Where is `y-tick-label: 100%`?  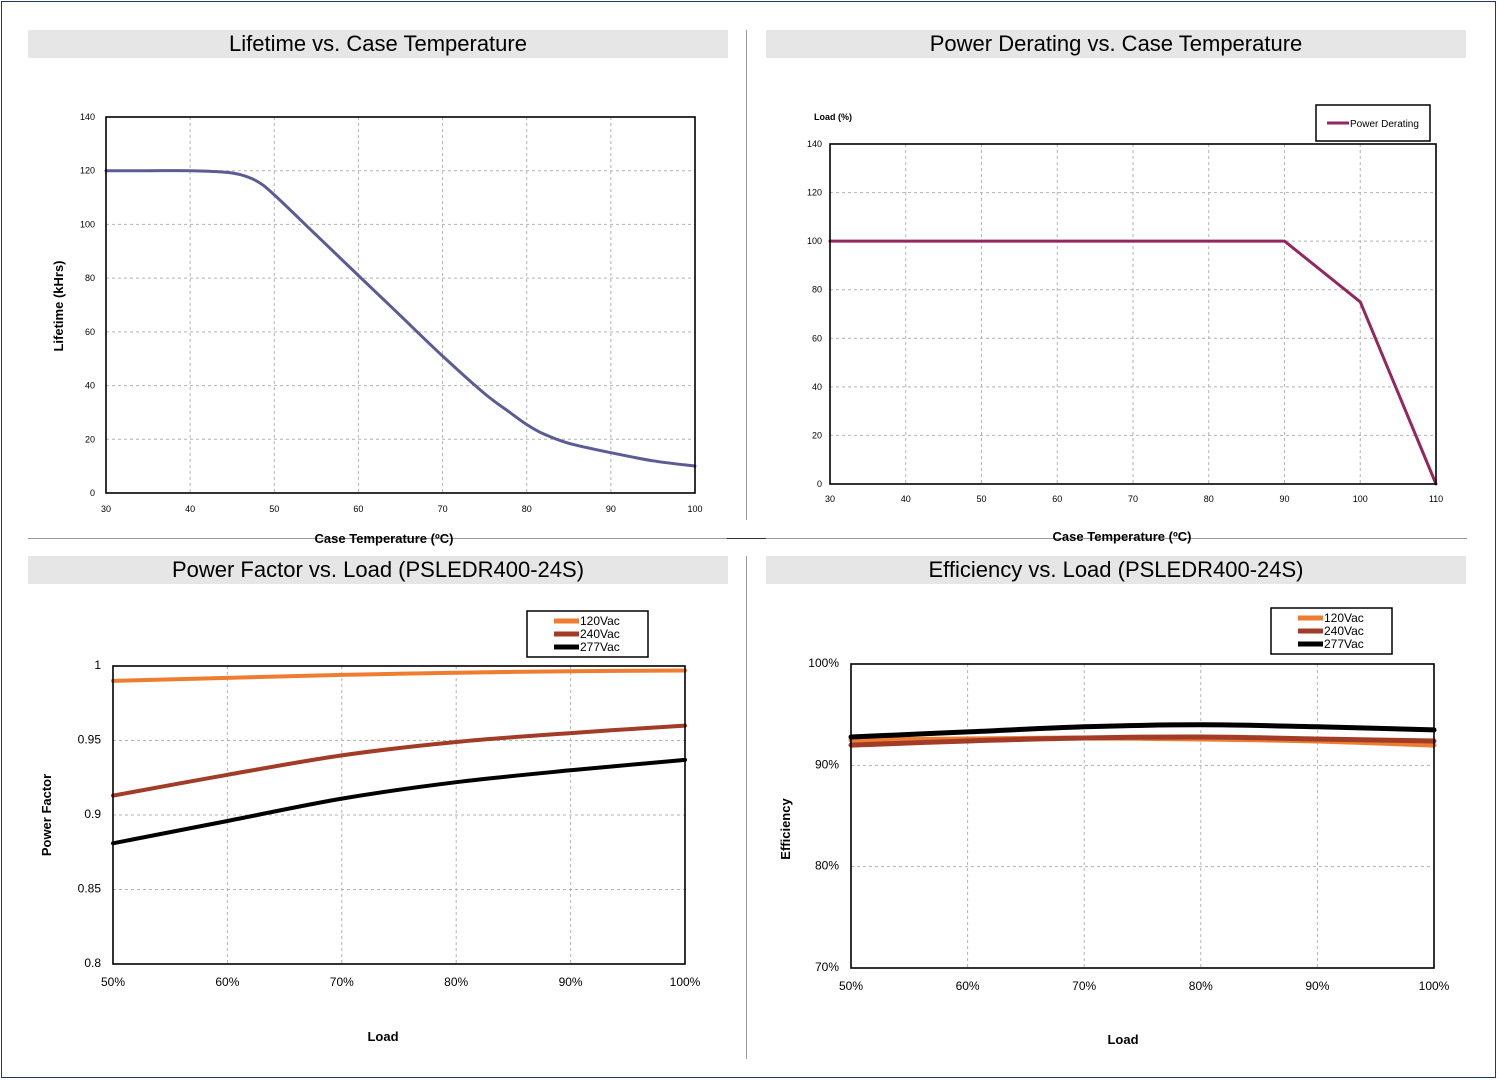 y-tick-label: 100% is located at coordinates (823, 663).